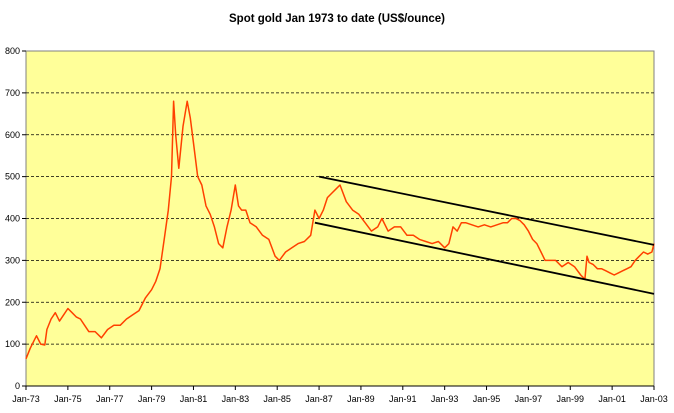 Image resolution: width=674 pixels, height=413 pixels. I want to click on trend-channel, so click(484, 235).